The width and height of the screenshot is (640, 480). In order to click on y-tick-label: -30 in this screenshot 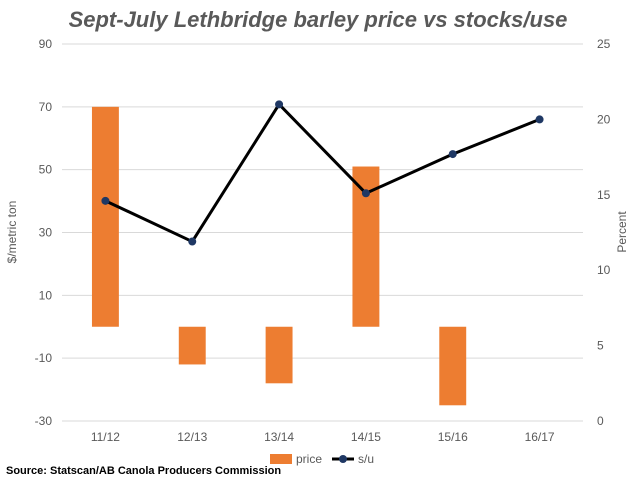, I will do `click(44, 421)`.